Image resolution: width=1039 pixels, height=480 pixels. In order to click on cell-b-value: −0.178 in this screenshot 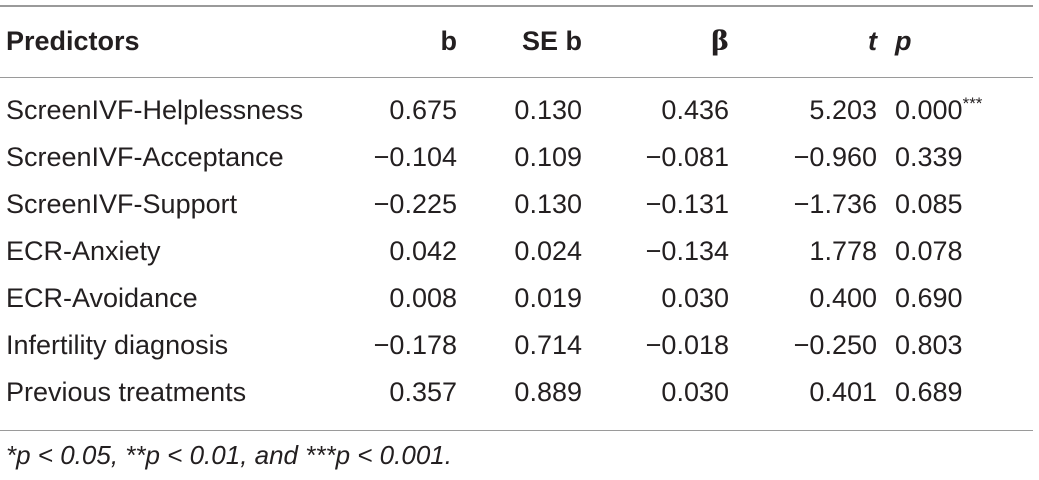, I will do `click(415, 345)`.